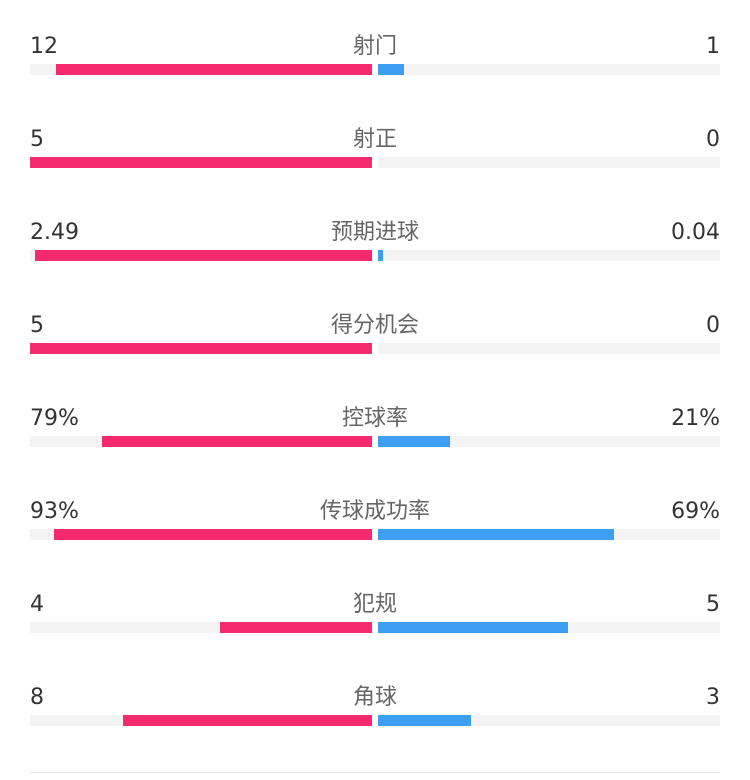 The image size is (750, 780). What do you see at coordinates (375, 636) in the screenshot?
I see `stat-row: 4 犯规 5` at bounding box center [375, 636].